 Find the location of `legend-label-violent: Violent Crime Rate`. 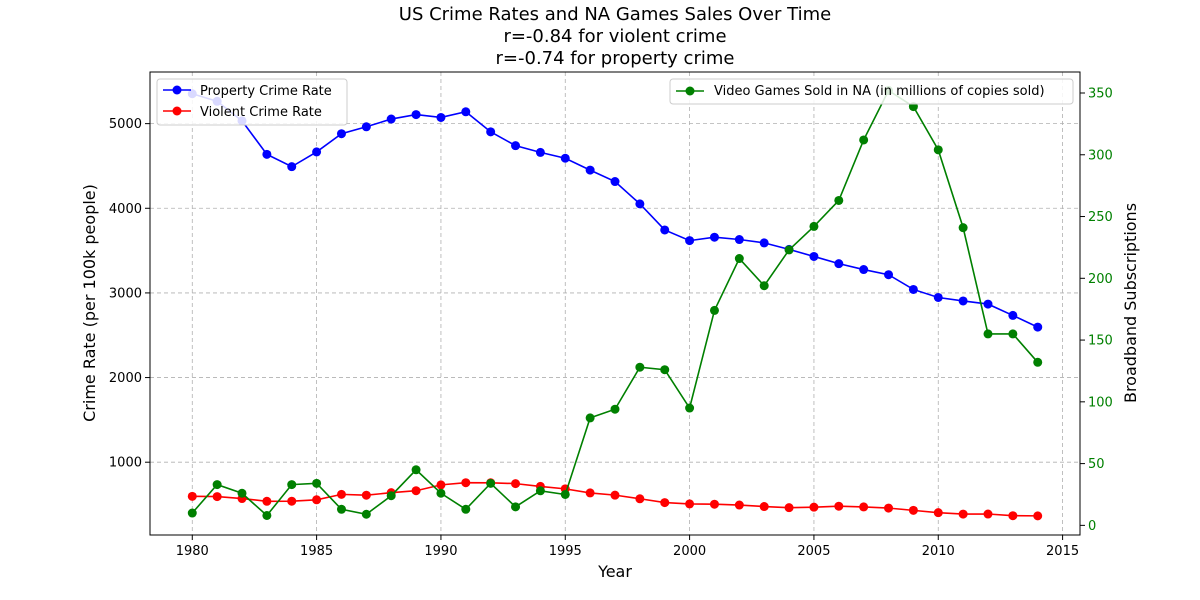

legend-label-violent: Violent Crime Rate is located at coordinates (261, 112).